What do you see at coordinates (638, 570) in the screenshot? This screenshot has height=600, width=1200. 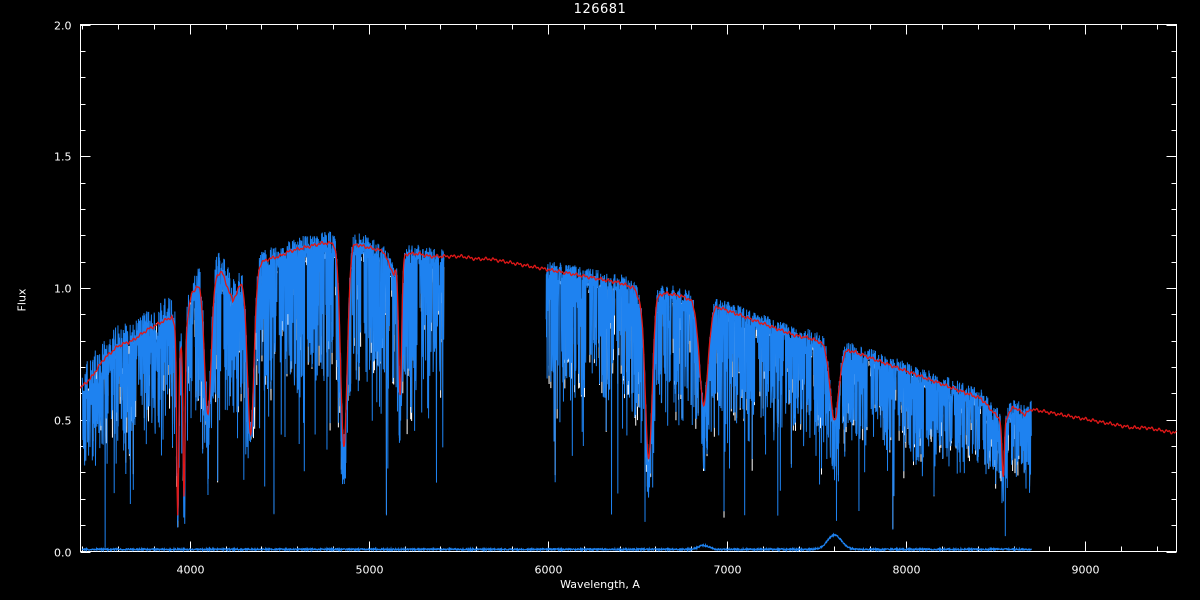 I see `x-tick-labels: 4000 5000 6000 7000 8000 9000` at bounding box center [638, 570].